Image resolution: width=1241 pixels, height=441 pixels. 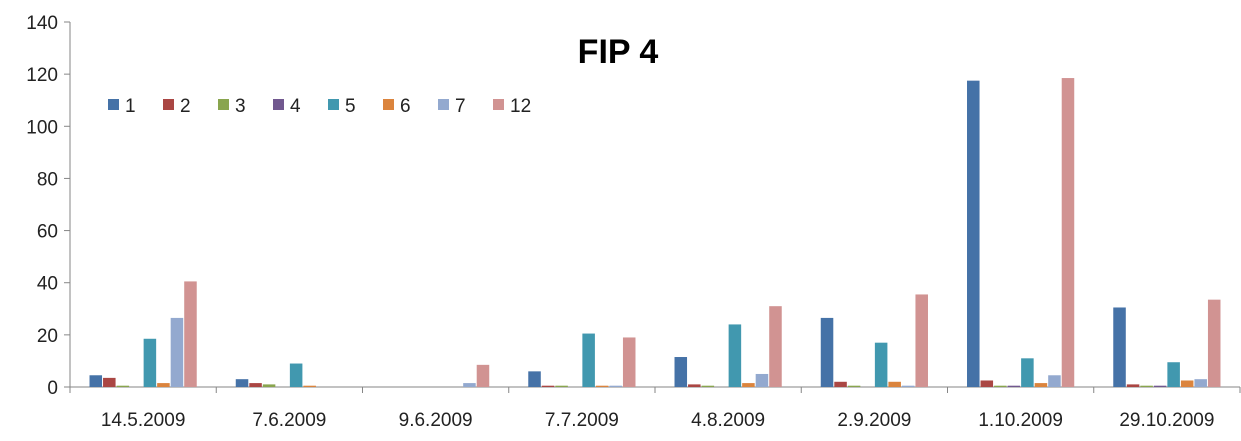 I want to click on bar-6-14.5.2009, so click(x=163, y=385).